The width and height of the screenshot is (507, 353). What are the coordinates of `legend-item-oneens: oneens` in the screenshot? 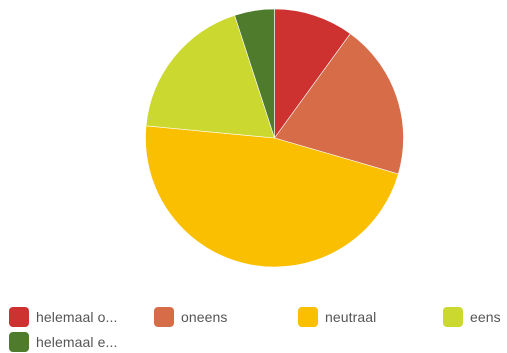 It's located at (191, 317).